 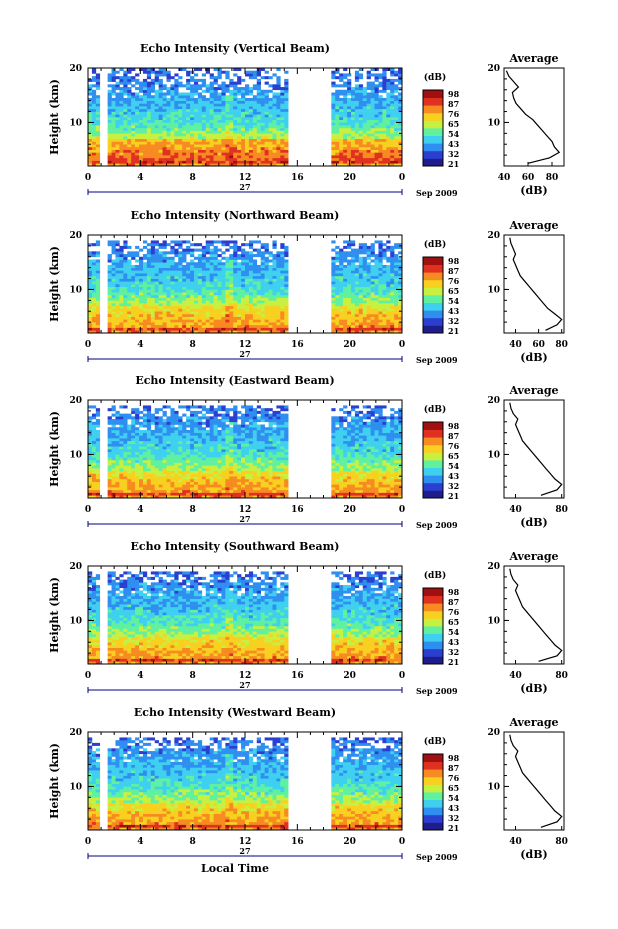 I want to click on colorbar-label: 54, so click(x=454, y=134).